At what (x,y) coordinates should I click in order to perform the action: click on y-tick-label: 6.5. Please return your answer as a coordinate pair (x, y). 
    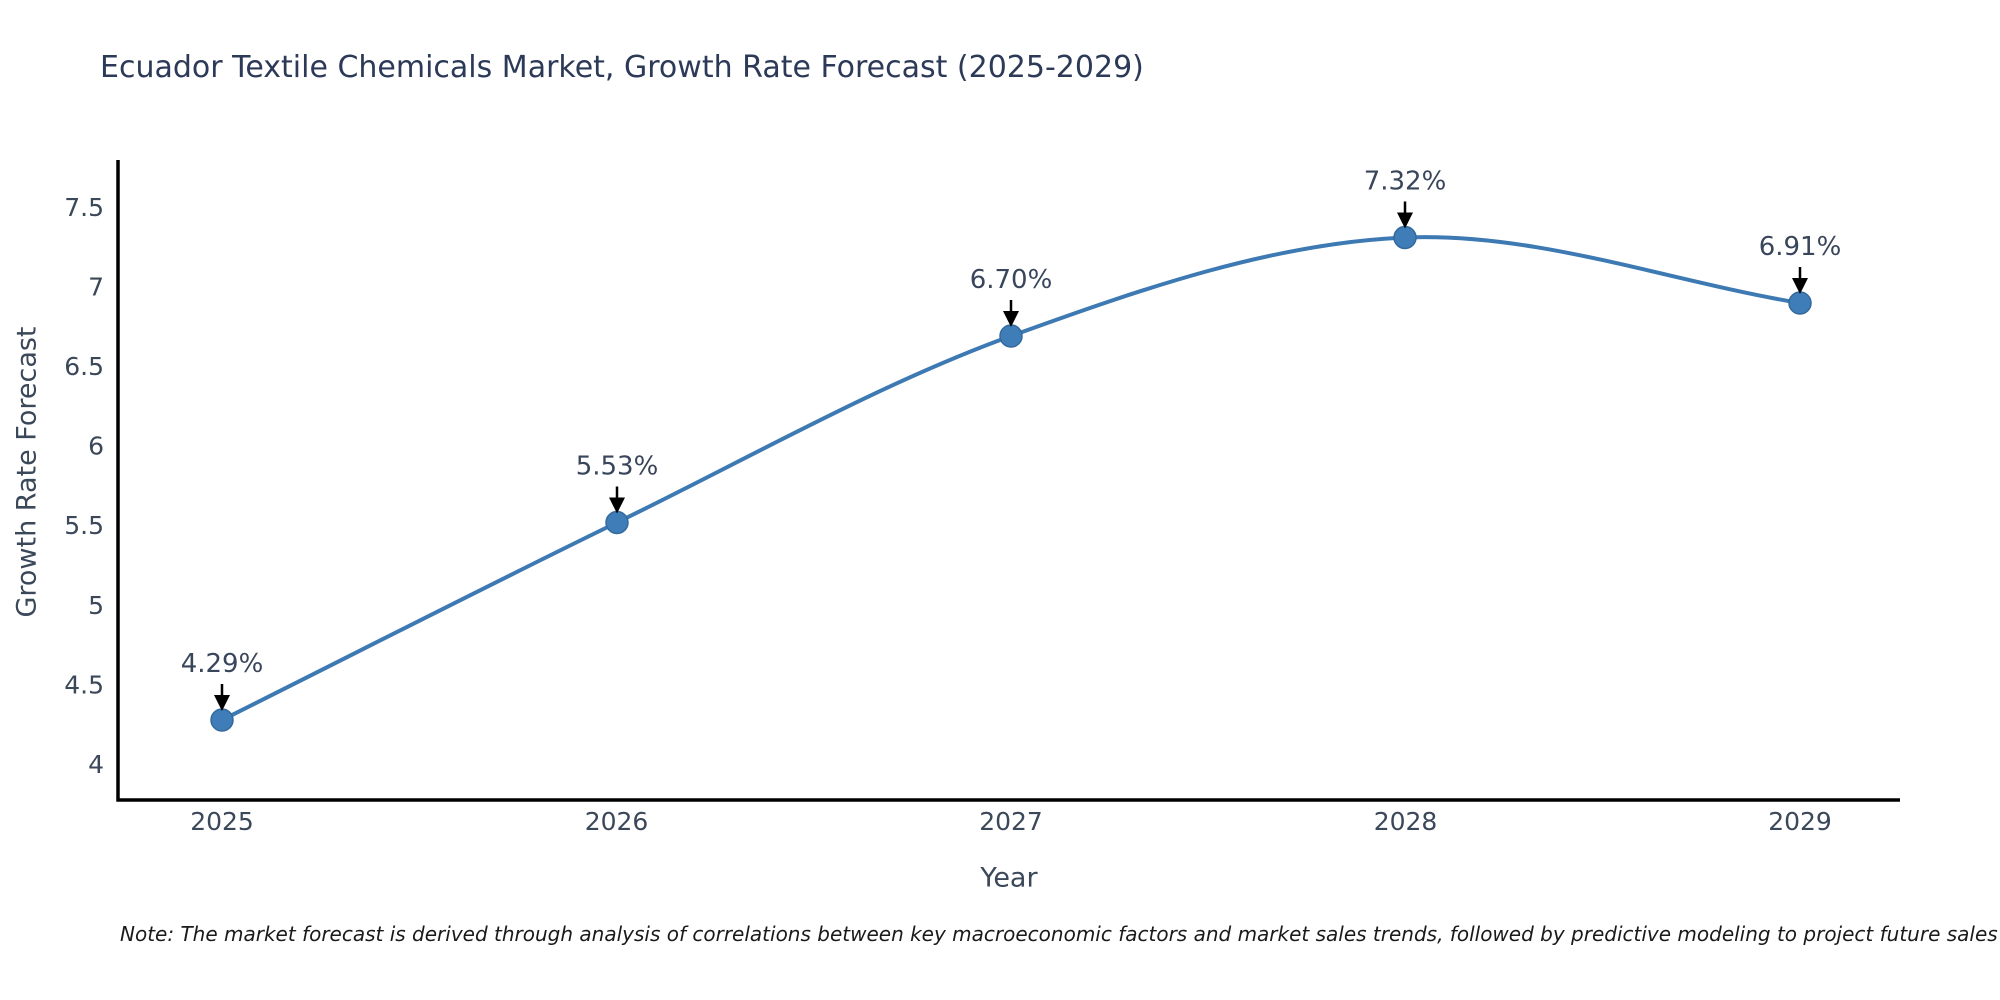
    Looking at the image, I should click on (84, 366).